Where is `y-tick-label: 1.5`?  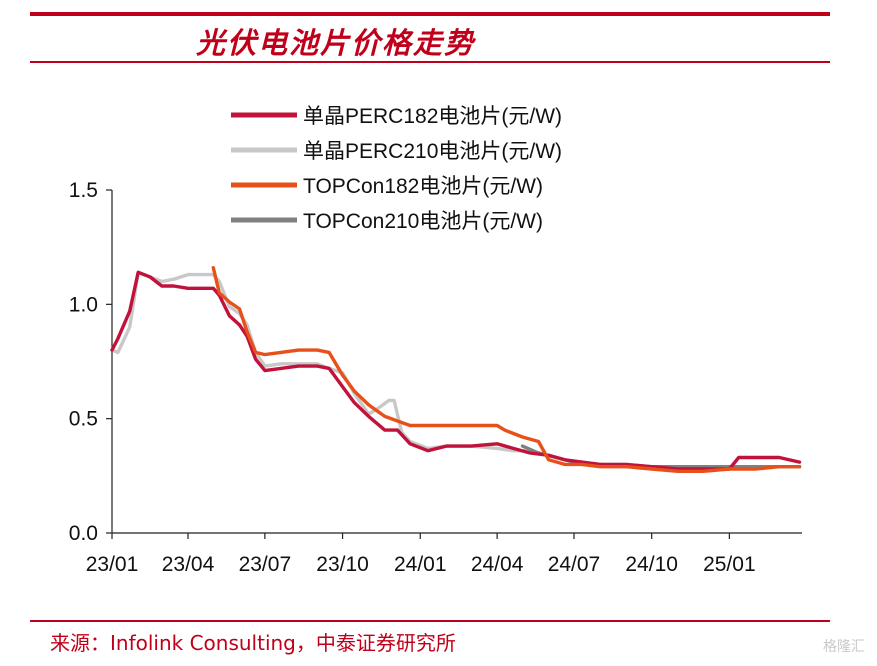 y-tick-label: 1.5 is located at coordinates (83, 190).